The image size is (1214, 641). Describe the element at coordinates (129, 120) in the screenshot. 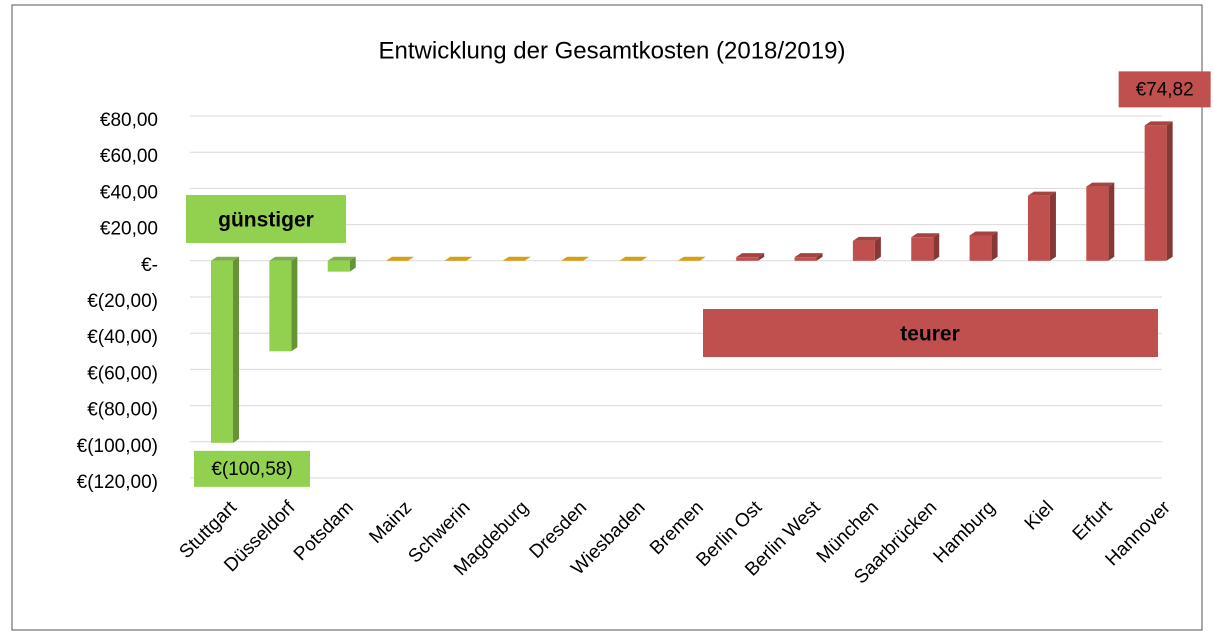

I see `y-tick-label: €80,00` at that location.